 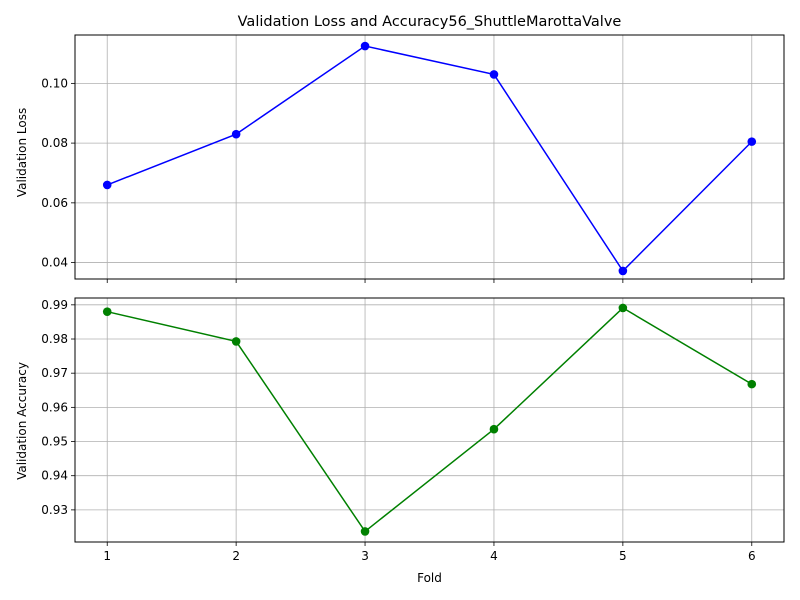 What do you see at coordinates (54, 476) in the screenshot?
I see `accuracy-ytick-label: 0.94` at bounding box center [54, 476].